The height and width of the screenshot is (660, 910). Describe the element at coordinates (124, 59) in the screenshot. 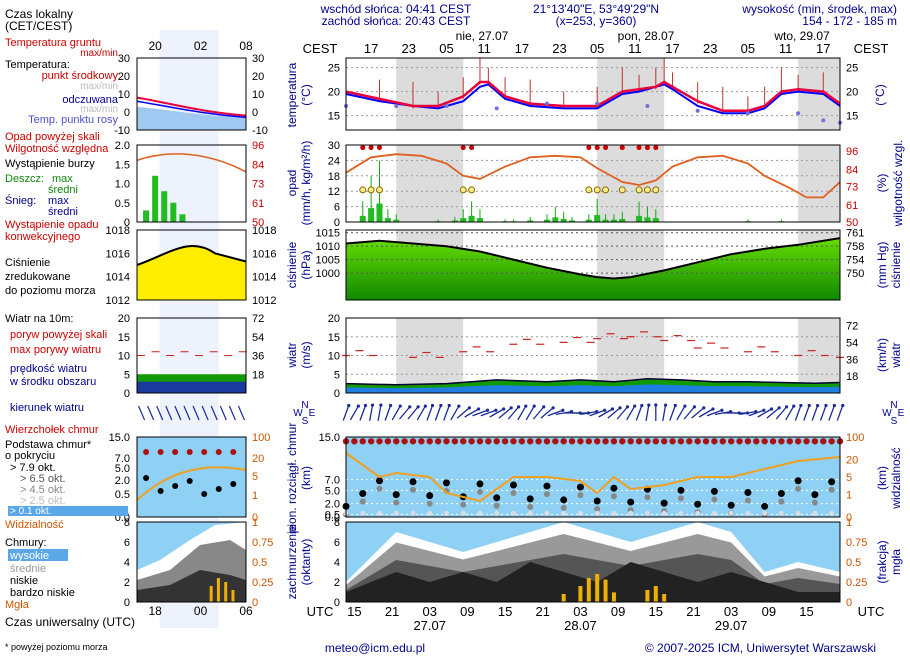

I see `legend-temp-tick-30: 30` at that location.